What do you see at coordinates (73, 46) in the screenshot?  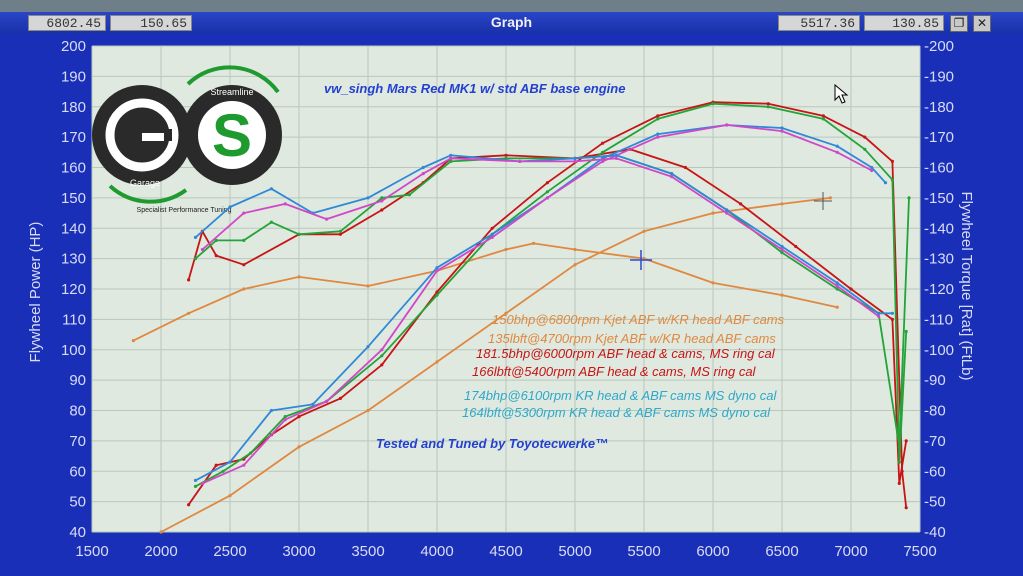 I see `y-tick-label-left: 200` at bounding box center [73, 46].